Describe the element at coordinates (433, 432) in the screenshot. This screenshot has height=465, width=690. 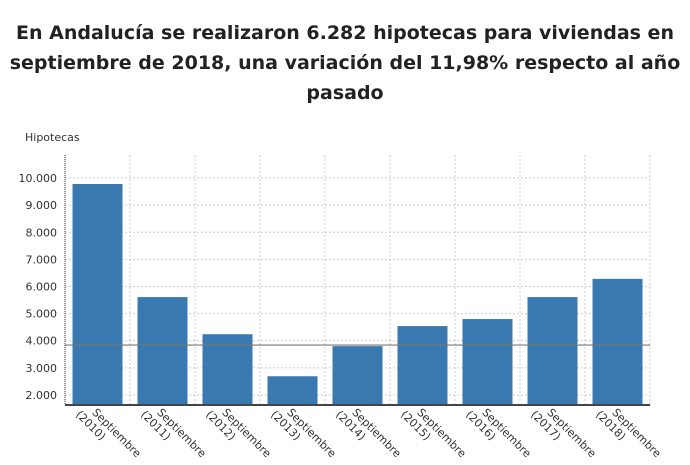
I see `x-tick-label: Septiembre(2015)` at that location.